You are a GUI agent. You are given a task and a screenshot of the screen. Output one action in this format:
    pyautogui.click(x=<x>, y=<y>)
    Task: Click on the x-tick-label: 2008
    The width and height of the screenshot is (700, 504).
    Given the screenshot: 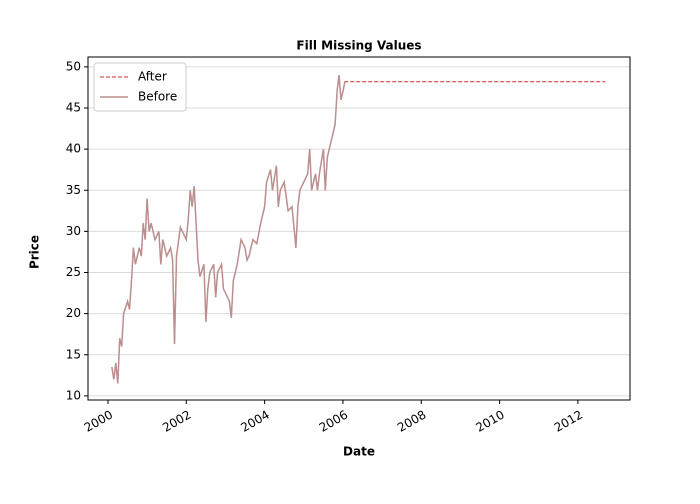 What is the action you would take?
    pyautogui.click(x=411, y=421)
    